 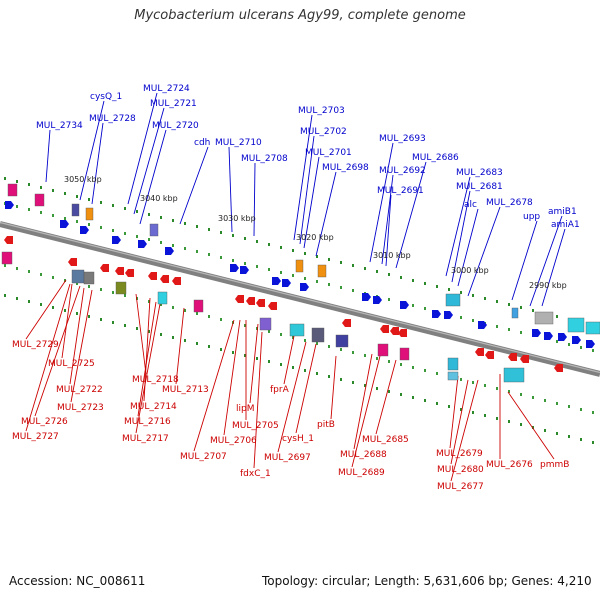 What do you see at coordinates (35, 345) in the screenshot?
I see `reverse-gene-label: MUL_2729` at bounding box center [35, 345].